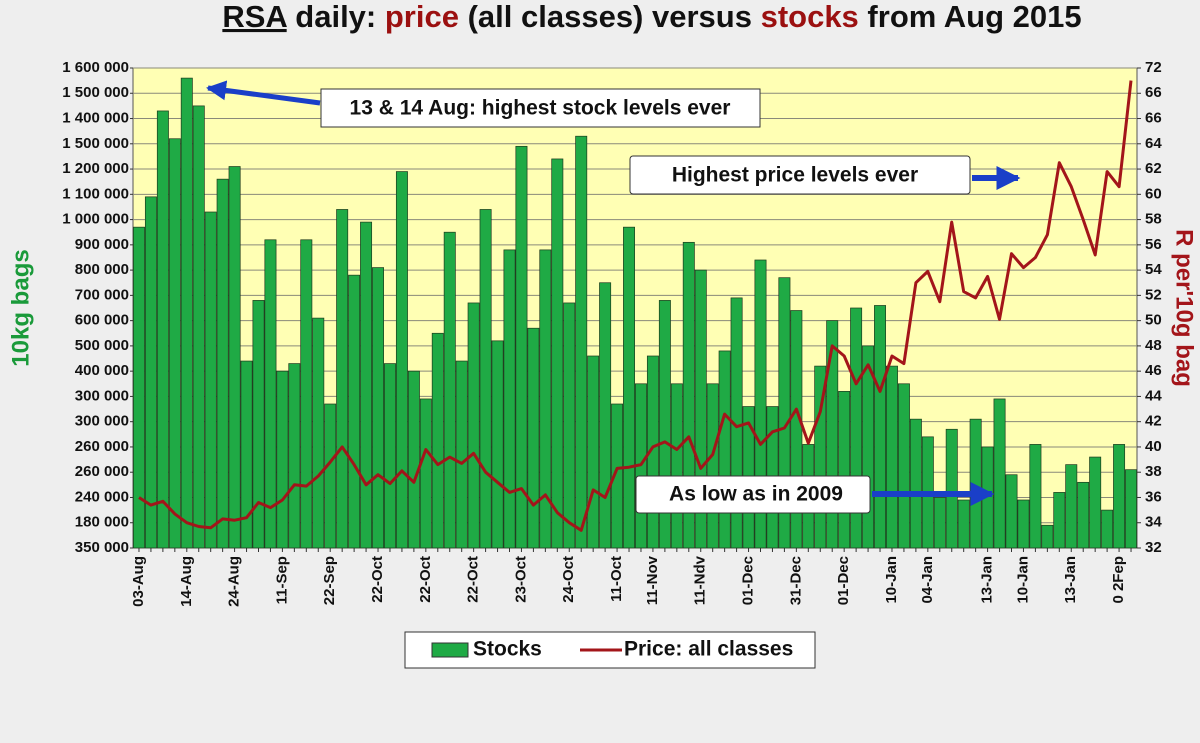  I want to click on y2-tick-label: 54, so click(1153, 269).